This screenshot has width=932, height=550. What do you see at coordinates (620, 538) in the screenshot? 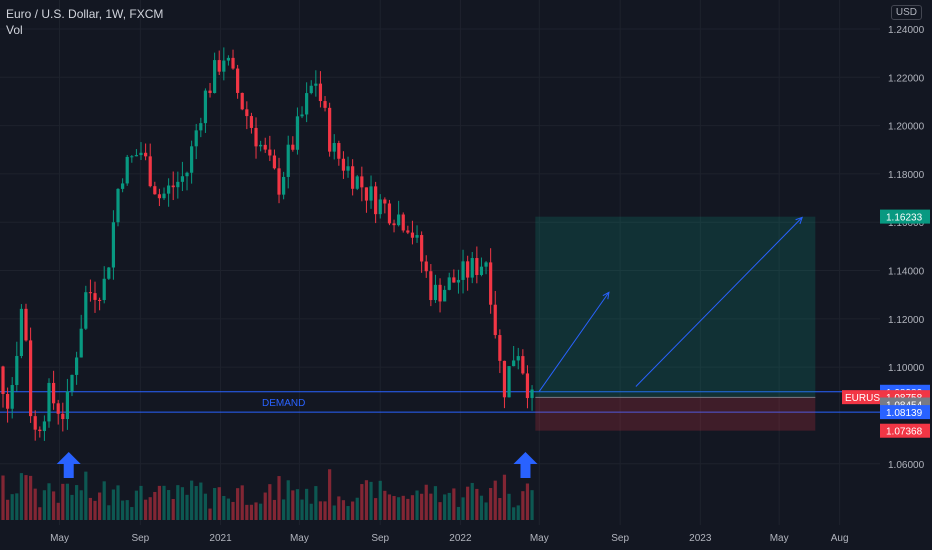
I see `time-tick-label: Sep` at bounding box center [620, 538].